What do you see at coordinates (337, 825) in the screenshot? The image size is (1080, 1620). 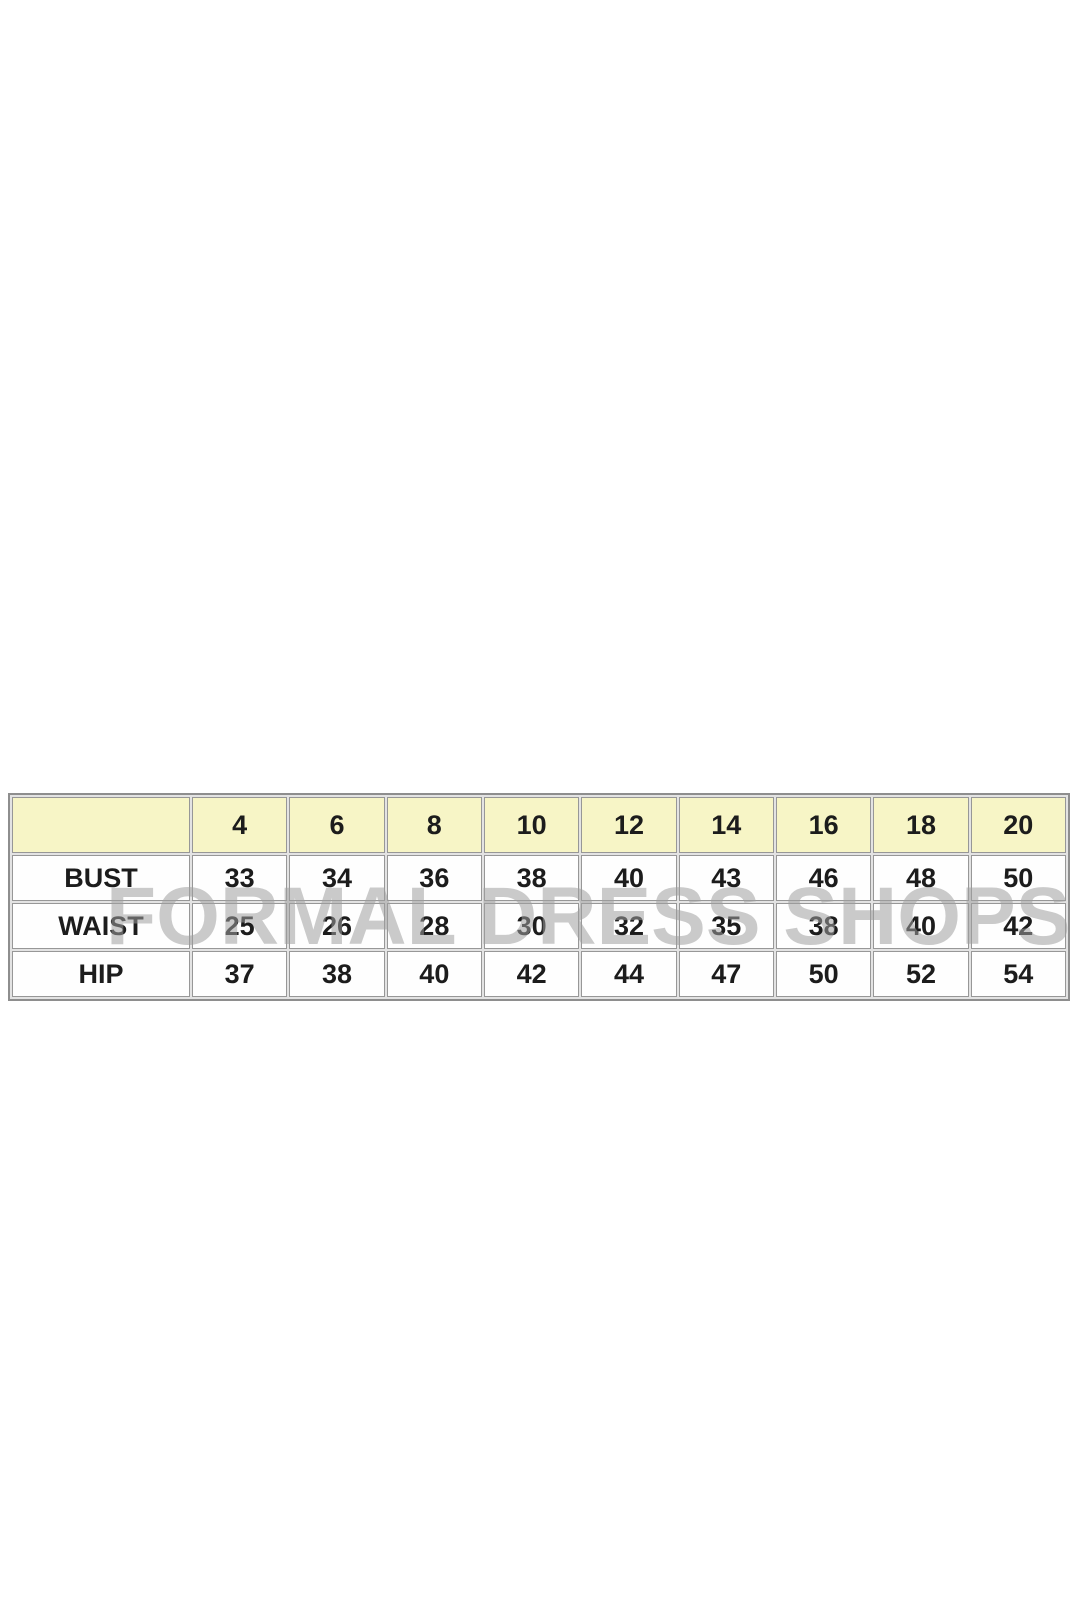 I see `size-header-cell: 6` at bounding box center [337, 825].